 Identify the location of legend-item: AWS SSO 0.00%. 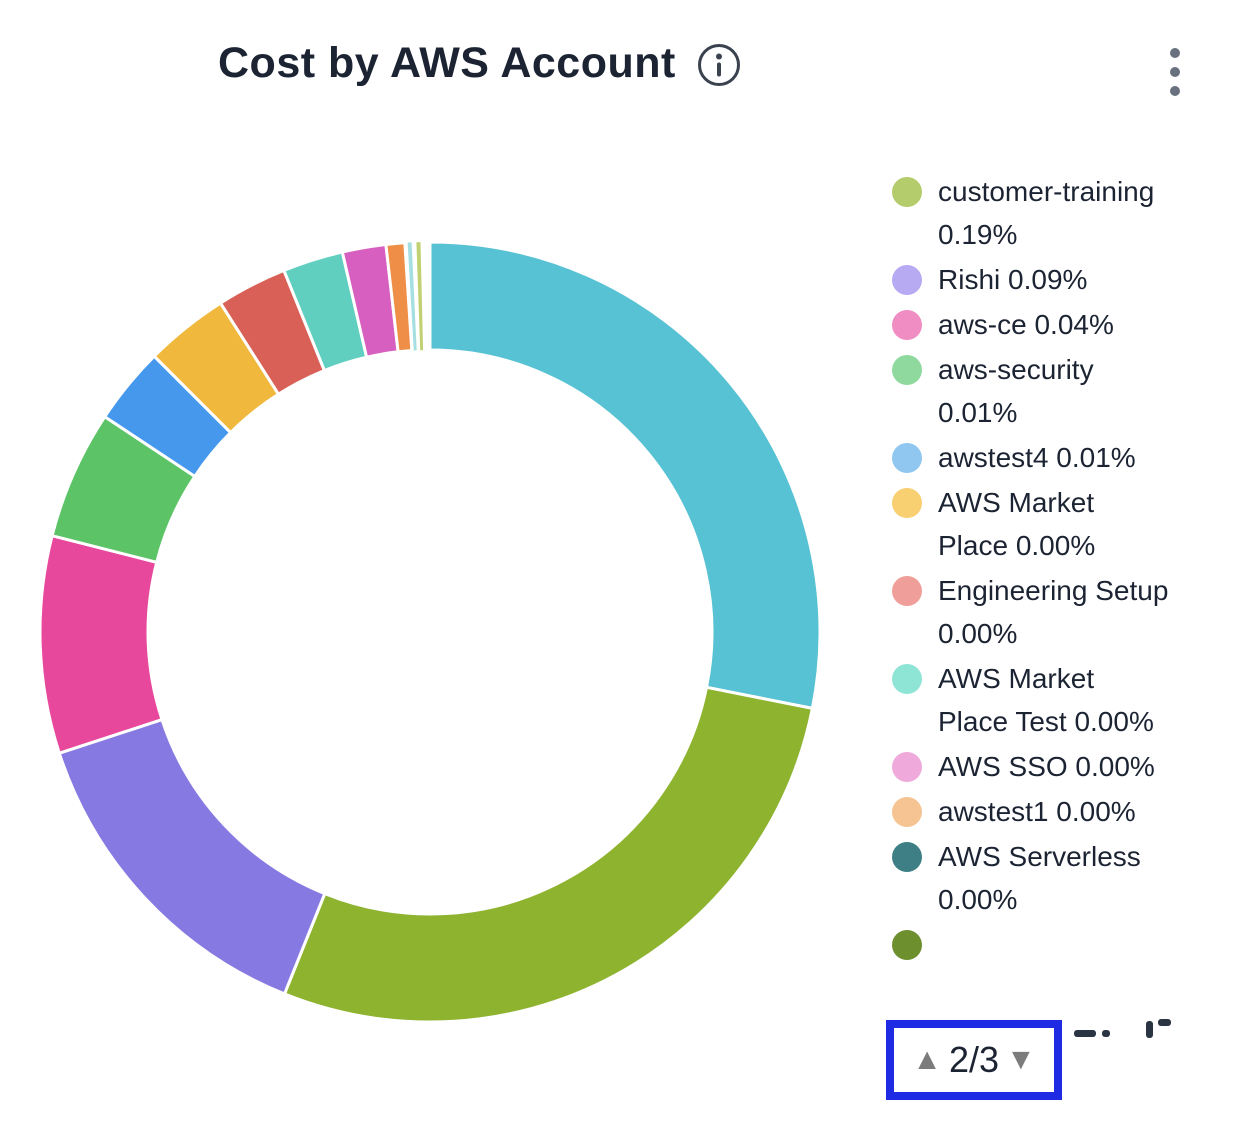
(1060, 766).